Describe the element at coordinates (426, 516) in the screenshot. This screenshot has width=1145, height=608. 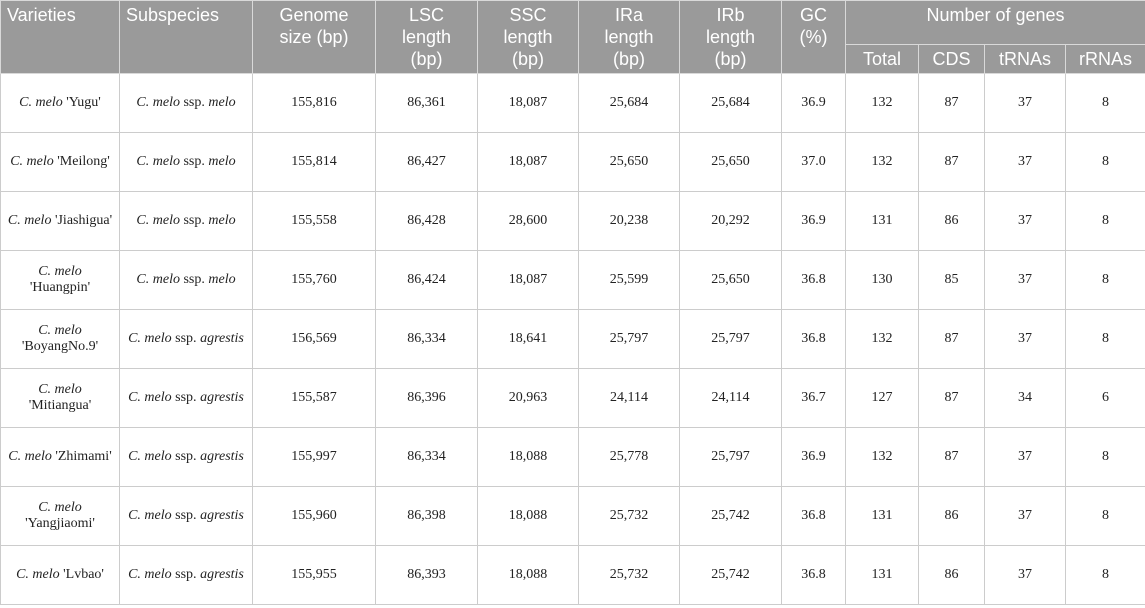
I see `cell-lsc: 86,398` at that location.